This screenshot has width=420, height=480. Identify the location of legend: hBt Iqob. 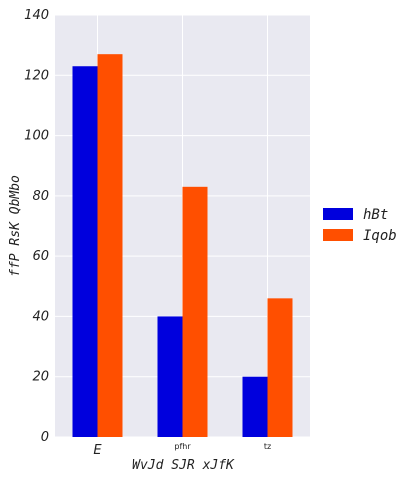
(360, 225).